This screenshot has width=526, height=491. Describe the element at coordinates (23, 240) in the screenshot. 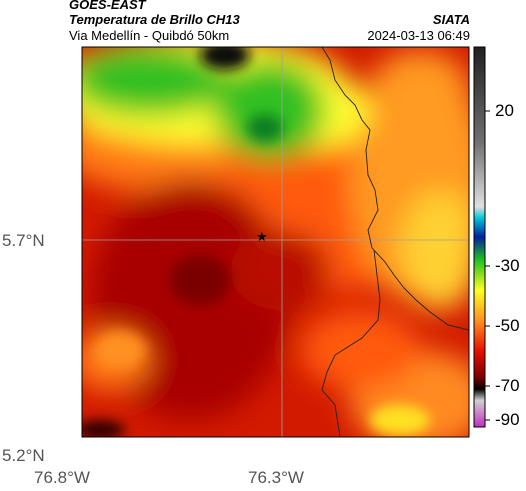

I see `lat-tick-label: 5.7°N` at that location.